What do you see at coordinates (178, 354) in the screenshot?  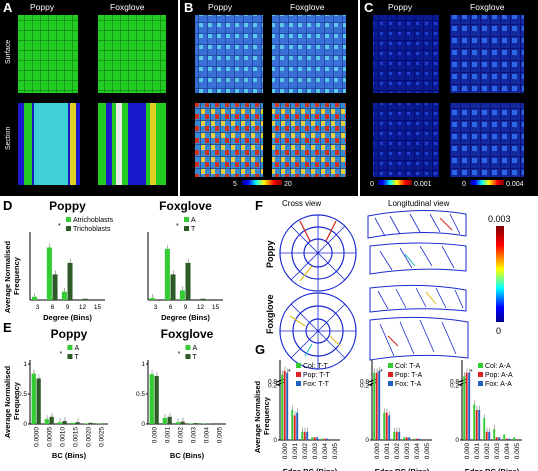 I see `e-foxglove-significance-star: *` at bounding box center [178, 354].